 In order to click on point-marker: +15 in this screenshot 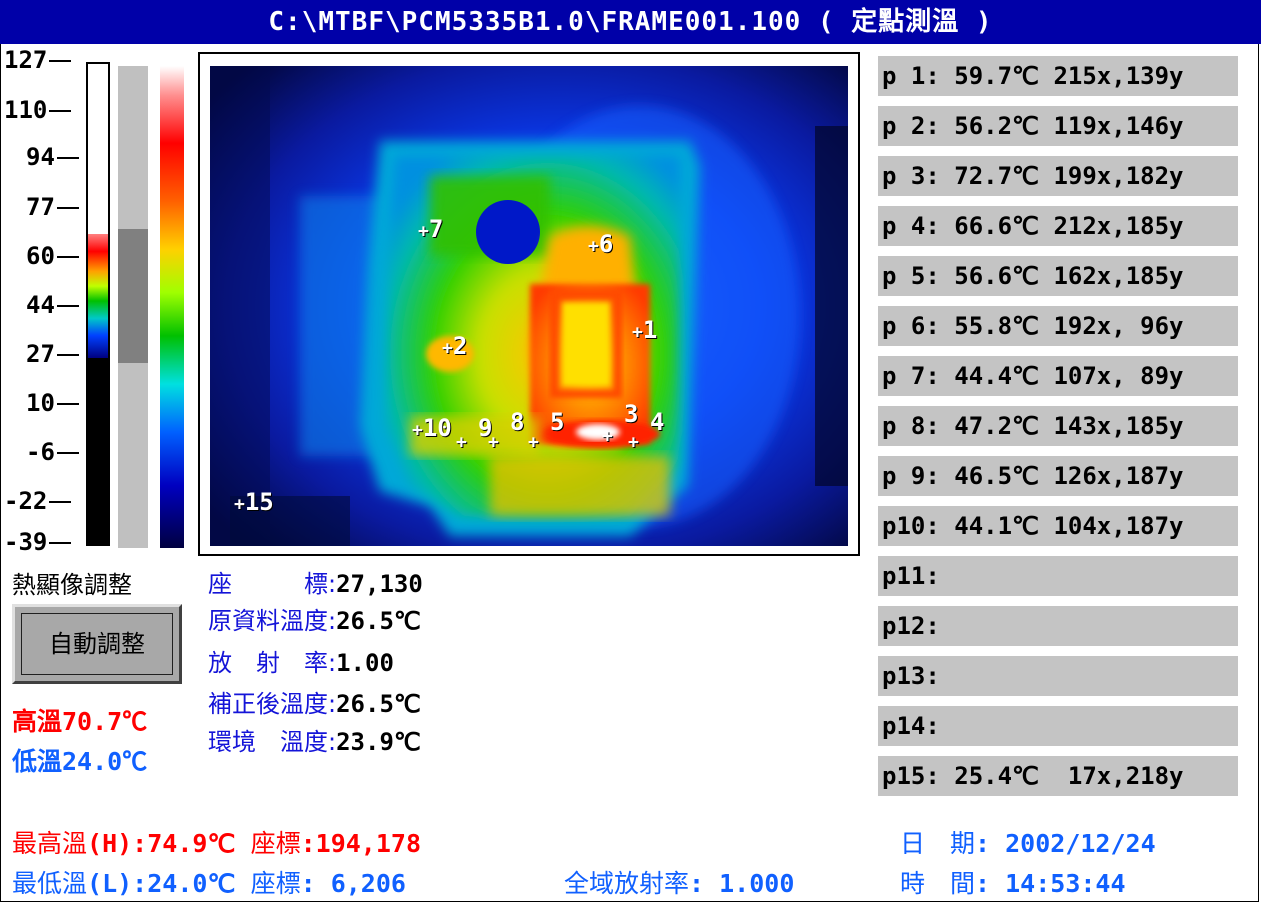, I will do `click(254, 502)`.